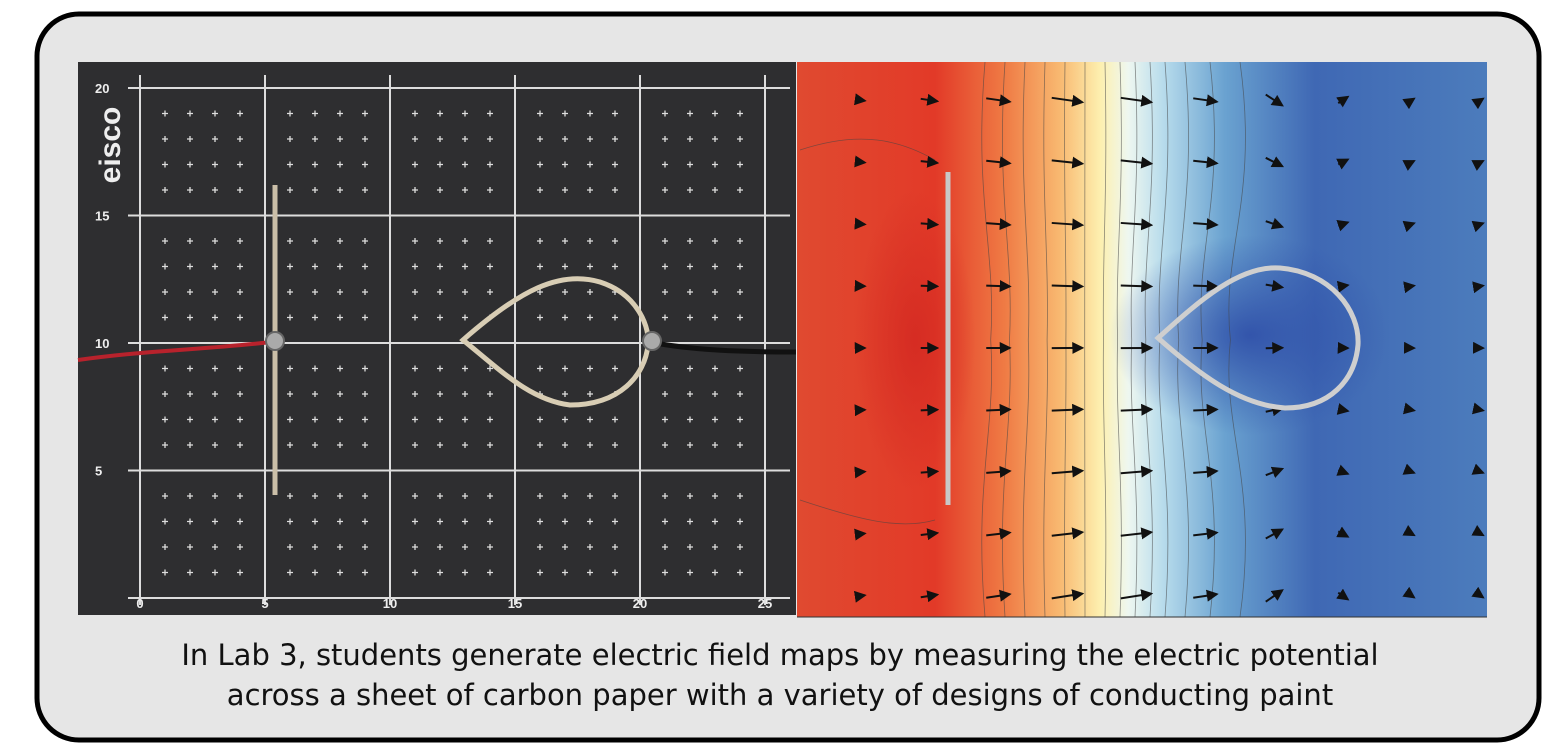 The height and width of the screenshot is (747, 1556). I want to click on brand: eisco, so click(110, 145).